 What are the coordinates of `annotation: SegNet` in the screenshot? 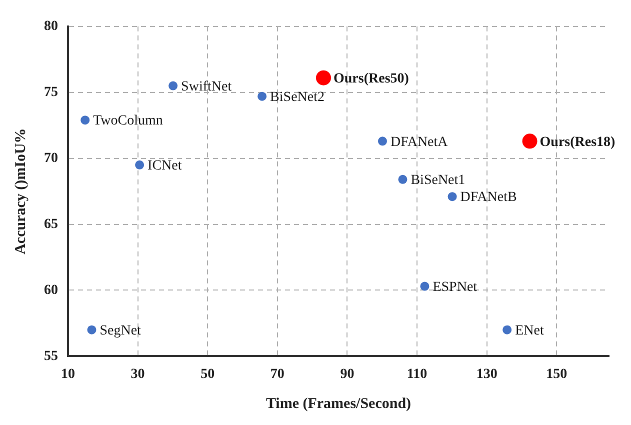 It's located at (121, 330).